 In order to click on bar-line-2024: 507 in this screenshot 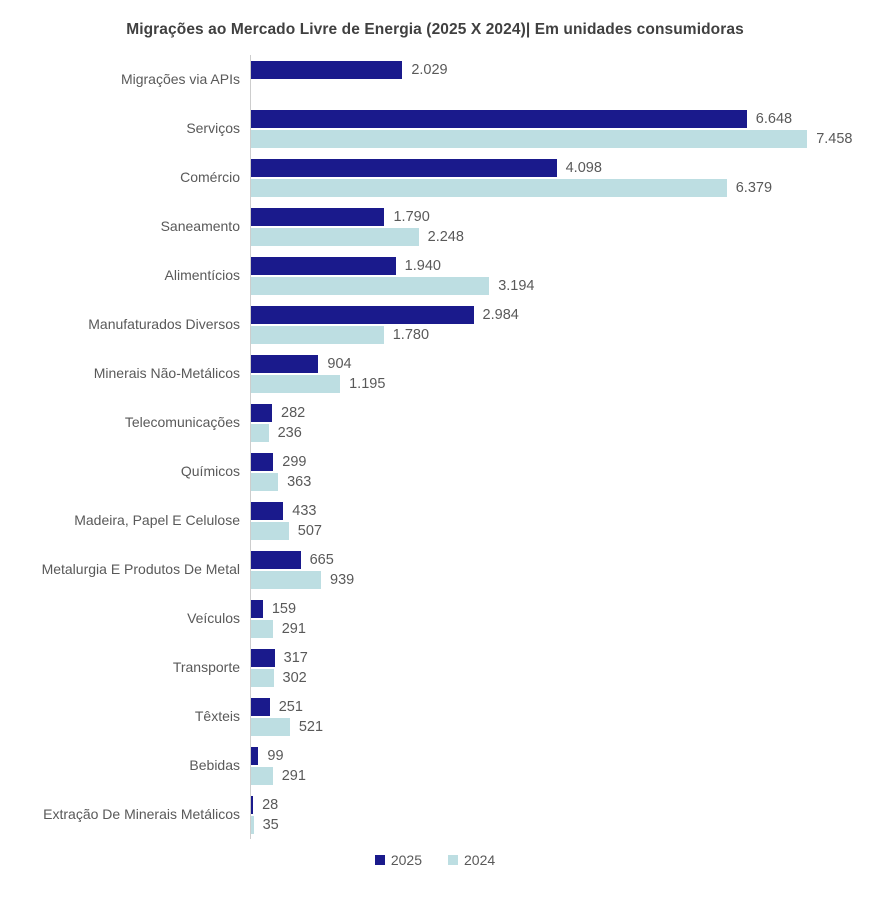, I will do `click(560, 530)`.